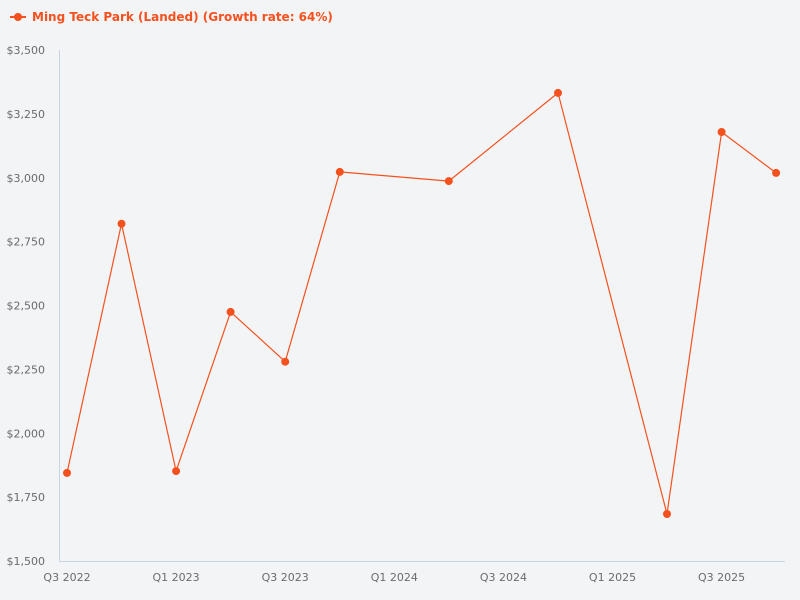  Describe the element at coordinates (285, 577) in the screenshot. I see `x-tick-label: Q3 2023` at that location.